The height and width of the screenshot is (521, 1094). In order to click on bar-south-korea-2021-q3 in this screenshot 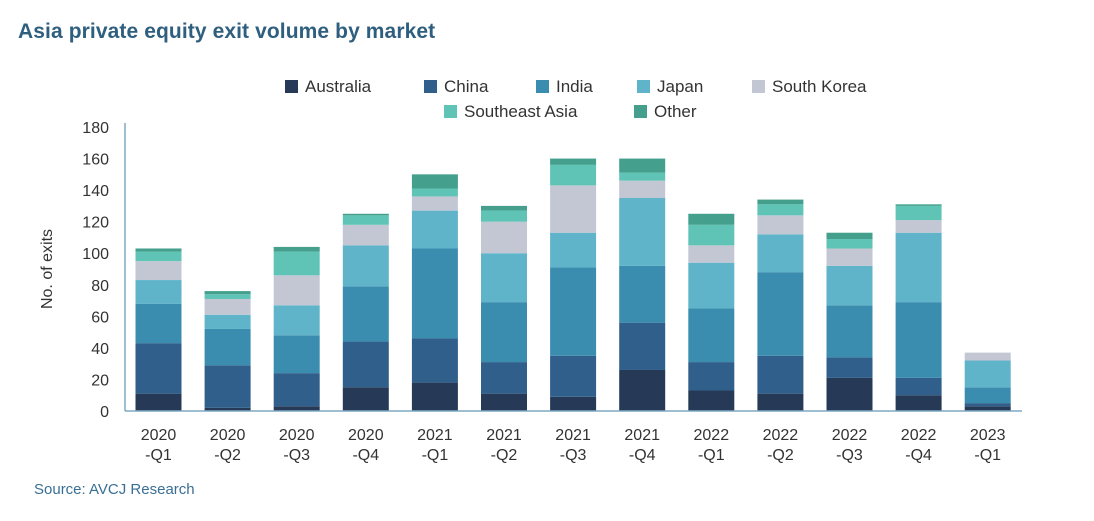, I will do `click(573, 209)`.